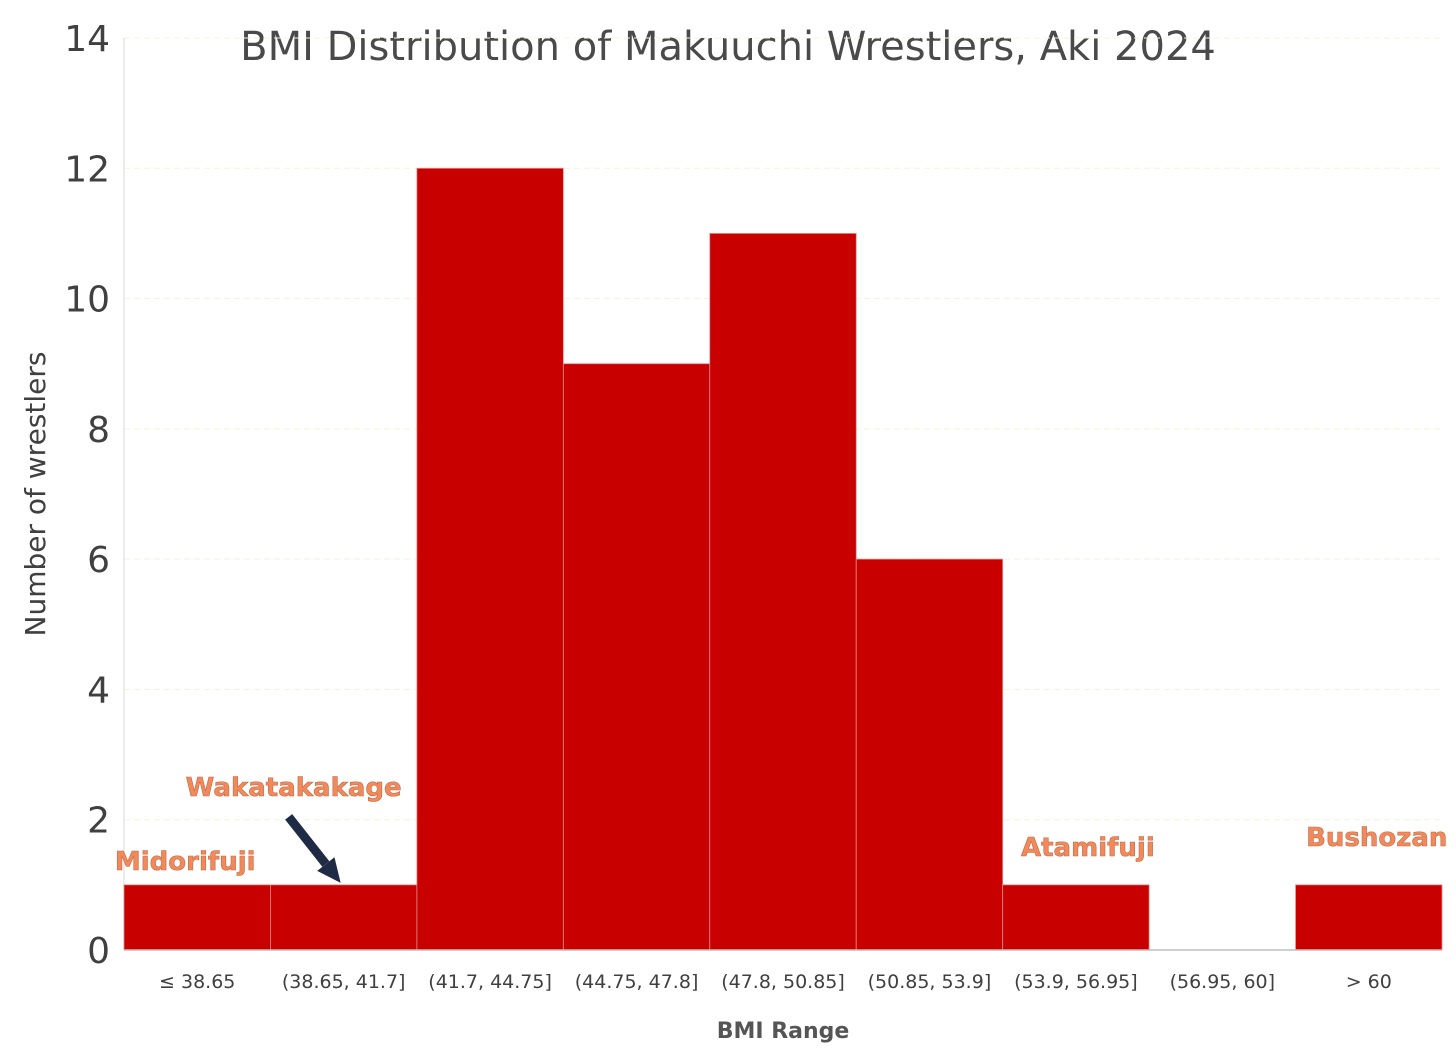 This screenshot has width=1456, height=1058. I want to click on annotation-label: Bushozan, so click(1376, 838).